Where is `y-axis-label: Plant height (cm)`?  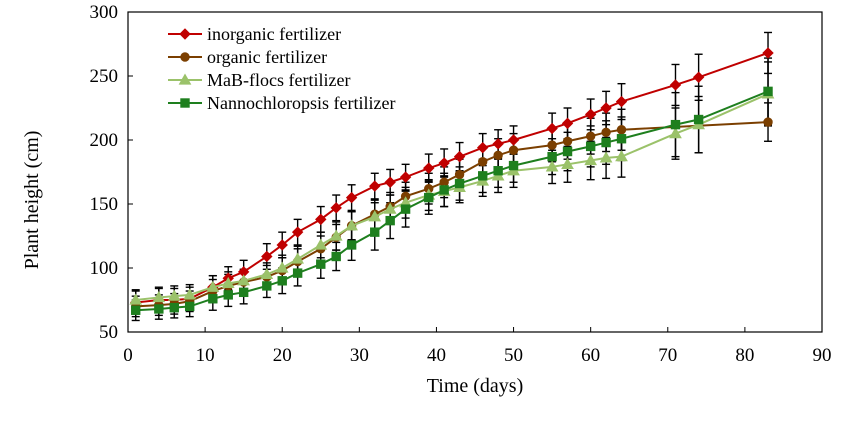 y-axis-label: Plant height (cm) is located at coordinates (32, 200).